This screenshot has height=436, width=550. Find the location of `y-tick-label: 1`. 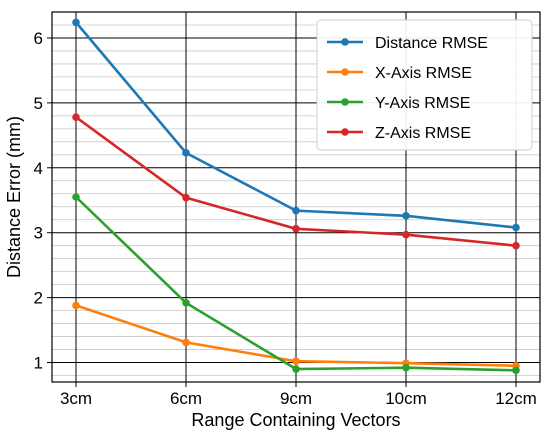

y-tick-label: 1 is located at coordinates (38, 363).